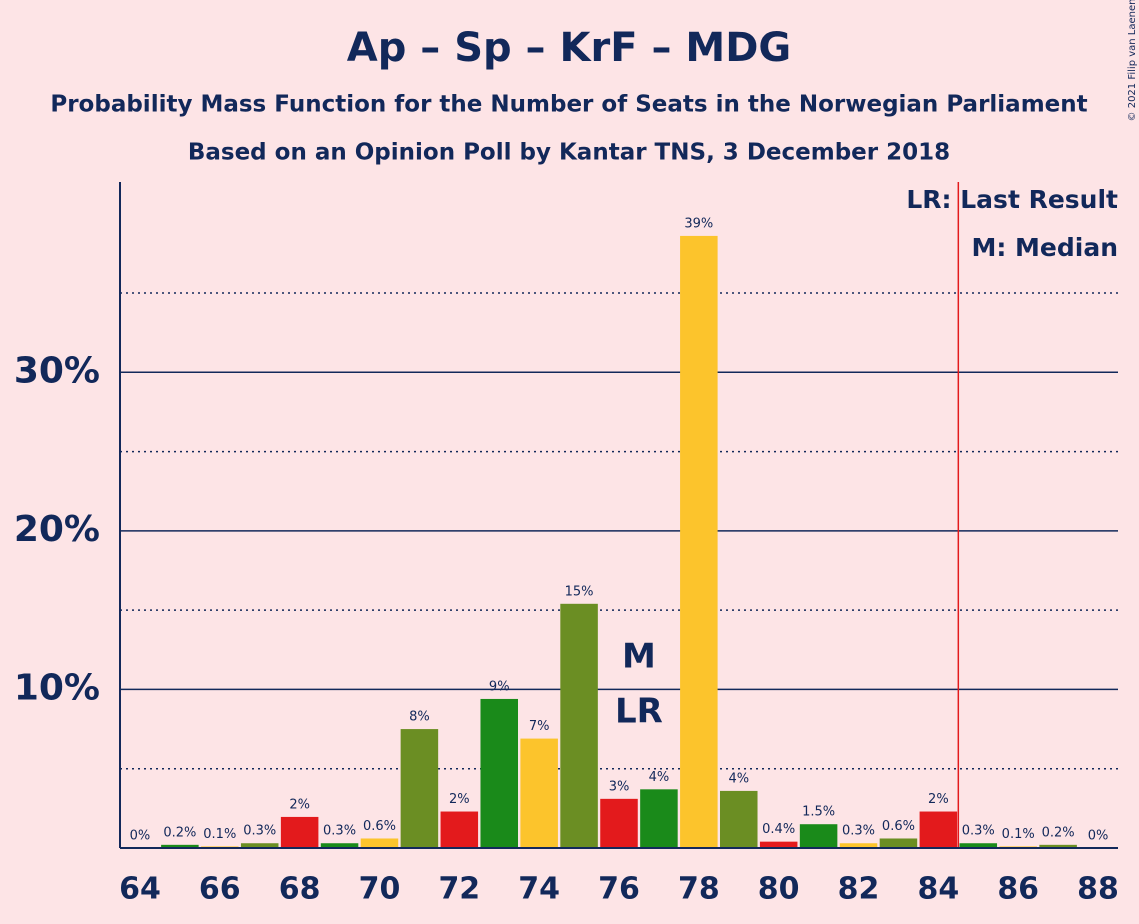  Describe the element at coordinates (1018, 889) in the screenshot. I see `x-tick-label: 86` at that location.